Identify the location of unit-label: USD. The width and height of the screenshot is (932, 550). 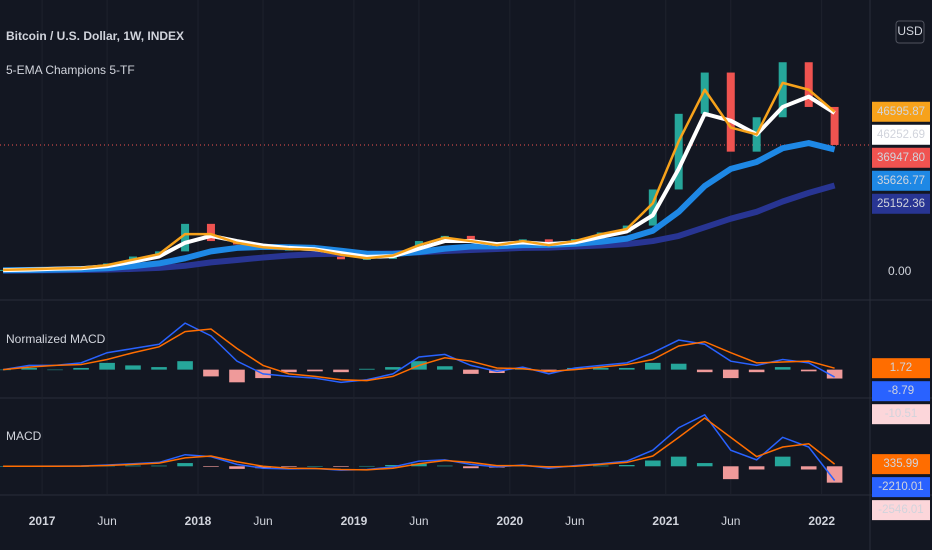
(910, 31).